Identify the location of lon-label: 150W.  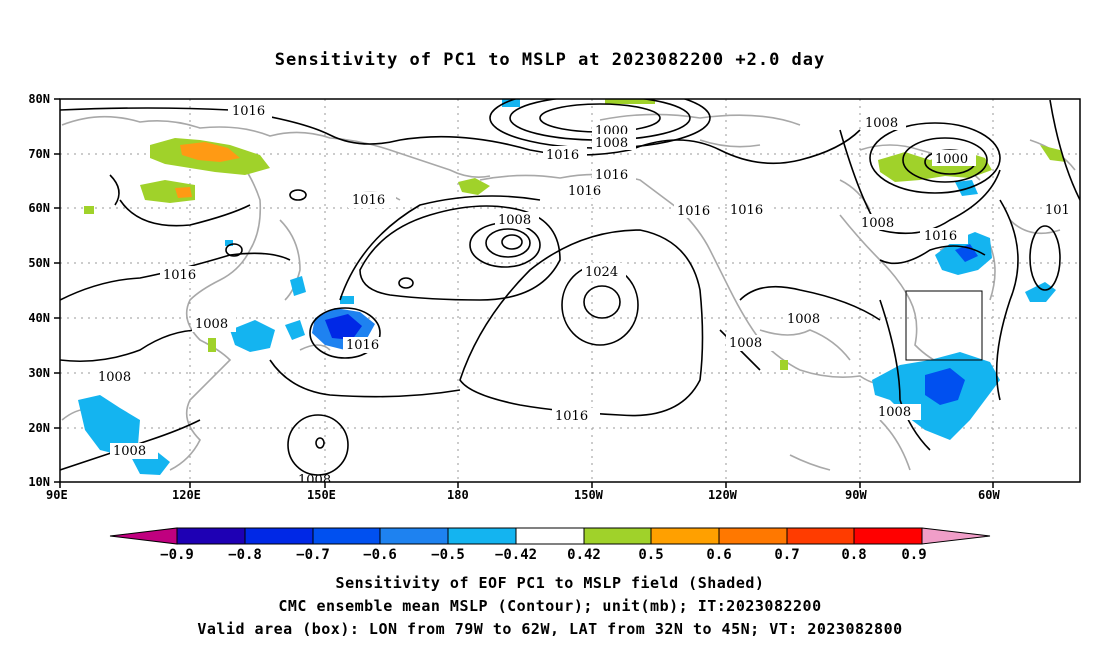
(589, 495).